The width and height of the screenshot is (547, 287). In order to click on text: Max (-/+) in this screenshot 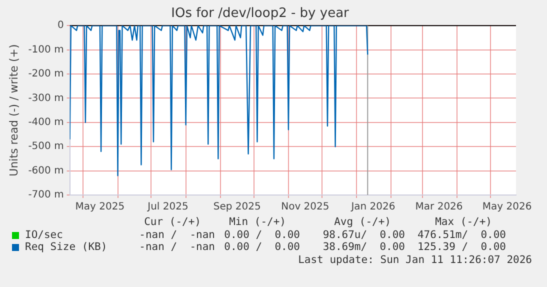, I will do `click(463, 222)`.